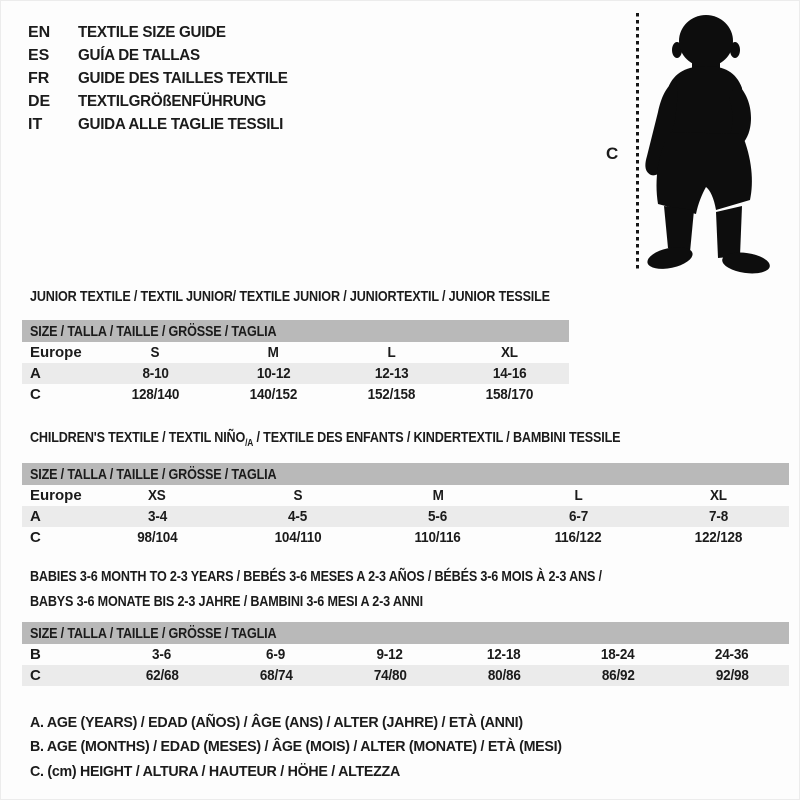 The width and height of the screenshot is (800, 800). I want to click on height-cell: 140/152, so click(273, 394).